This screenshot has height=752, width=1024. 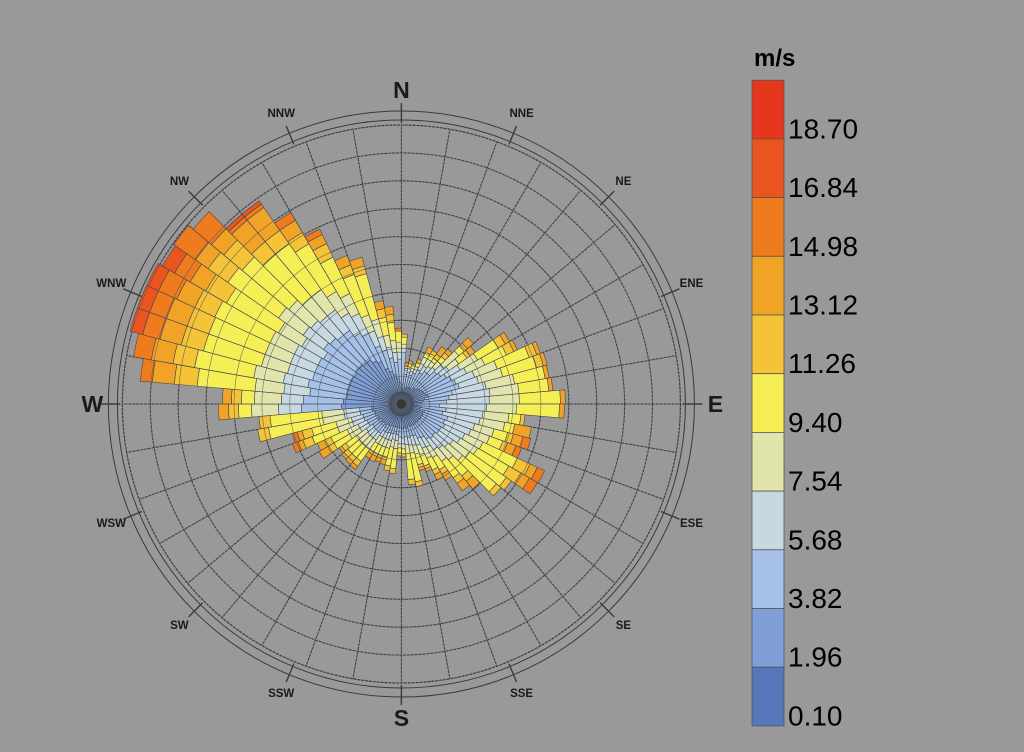 What do you see at coordinates (281, 114) in the screenshot?
I see `svg-text: NNW` at bounding box center [281, 114].